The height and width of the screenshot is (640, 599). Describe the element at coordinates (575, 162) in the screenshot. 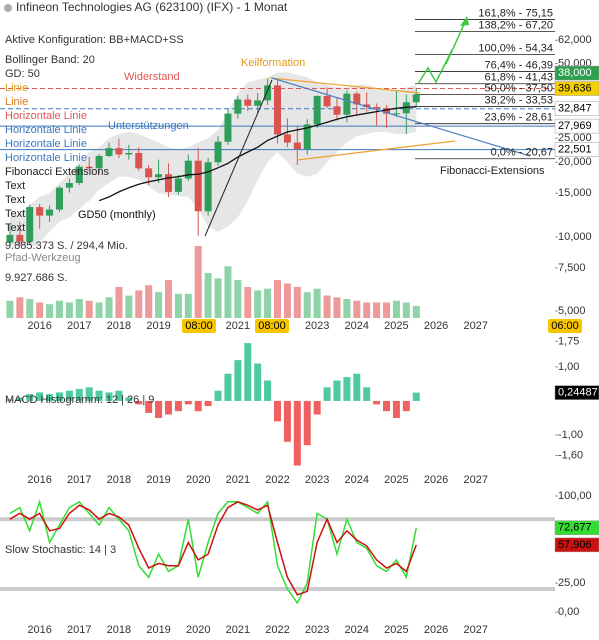

I see `y-tick-label: 20,000` at that location.